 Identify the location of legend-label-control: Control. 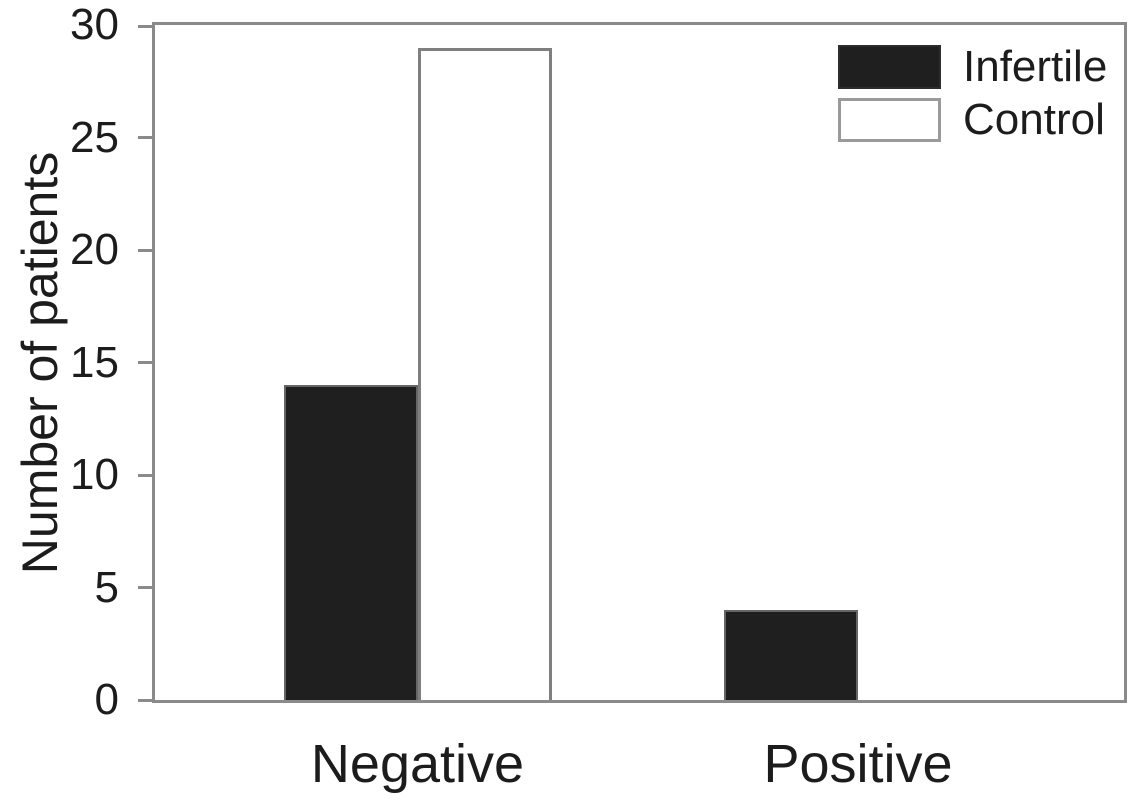
(1034, 119).